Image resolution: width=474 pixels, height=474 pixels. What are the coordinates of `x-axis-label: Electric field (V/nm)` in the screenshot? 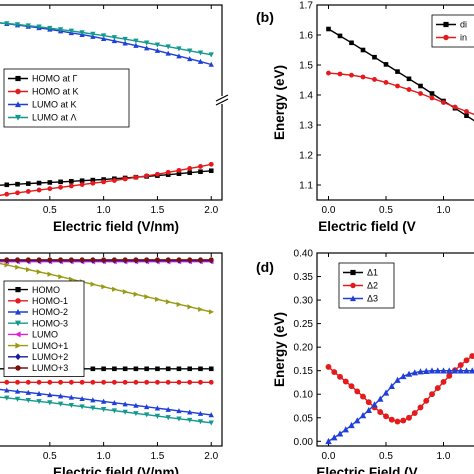 It's located at (116, 226).